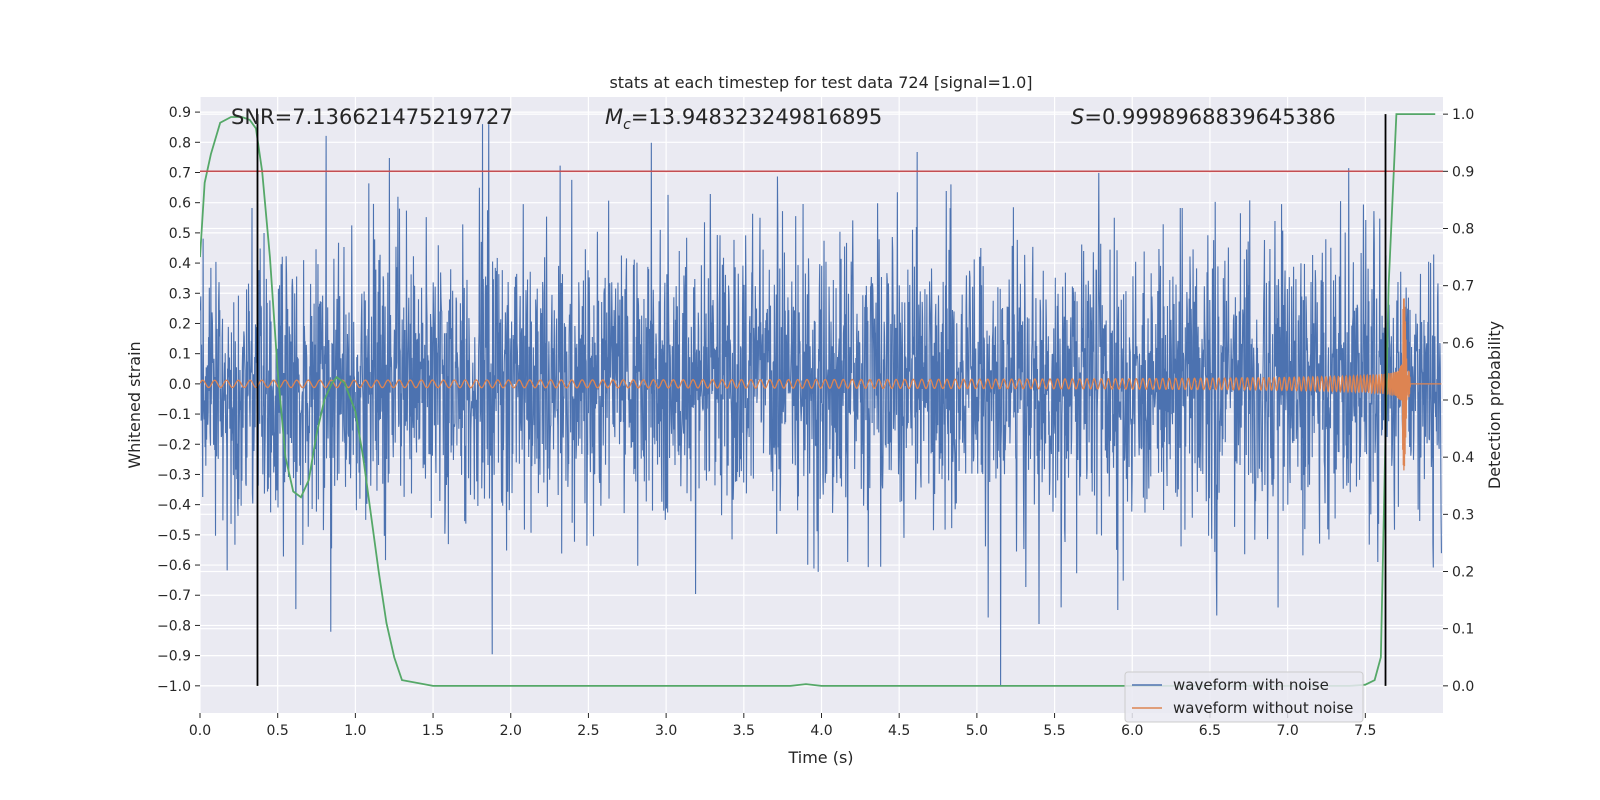 Image resolution: width=1600 pixels, height=800 pixels. What do you see at coordinates (1463, 172) in the screenshot?
I see `y-tick-label-right: 0.9` at bounding box center [1463, 172].